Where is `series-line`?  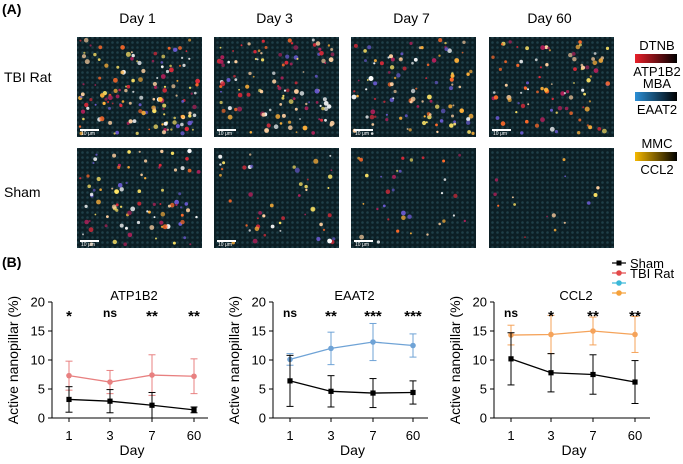
series-line is located at coordinates (351, 351).